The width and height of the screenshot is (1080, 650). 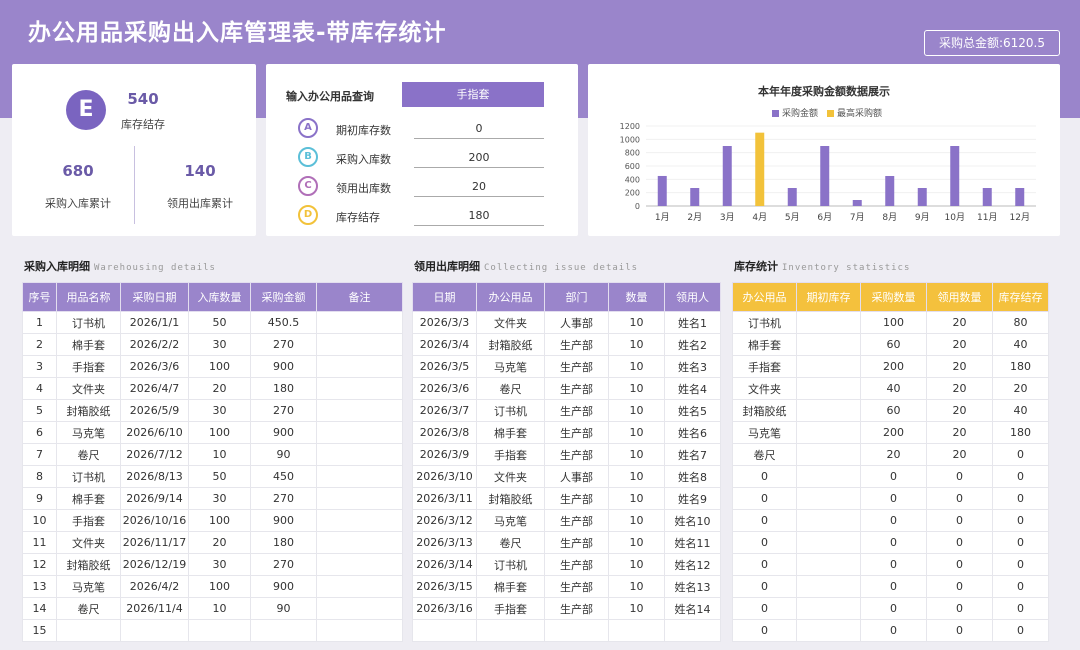 What do you see at coordinates (154, 608) in the screenshot?
I see `table-cell: 2026/11/4` at bounding box center [154, 608].